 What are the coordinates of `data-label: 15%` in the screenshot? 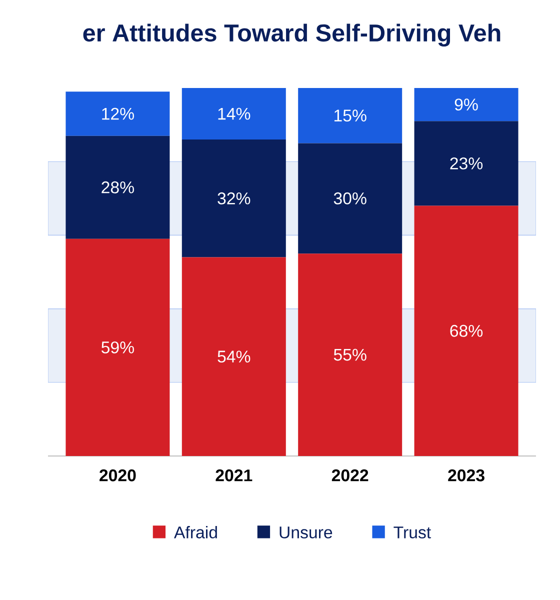 It's located at (350, 116).